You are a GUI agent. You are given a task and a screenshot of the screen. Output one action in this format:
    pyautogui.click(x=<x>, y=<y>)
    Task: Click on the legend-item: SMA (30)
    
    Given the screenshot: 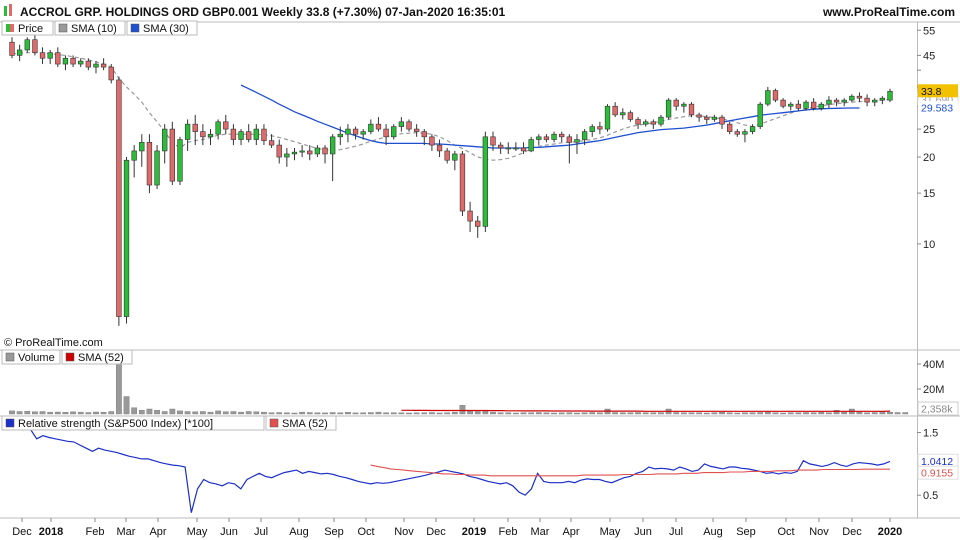 What is the action you would take?
    pyautogui.click(x=162, y=28)
    